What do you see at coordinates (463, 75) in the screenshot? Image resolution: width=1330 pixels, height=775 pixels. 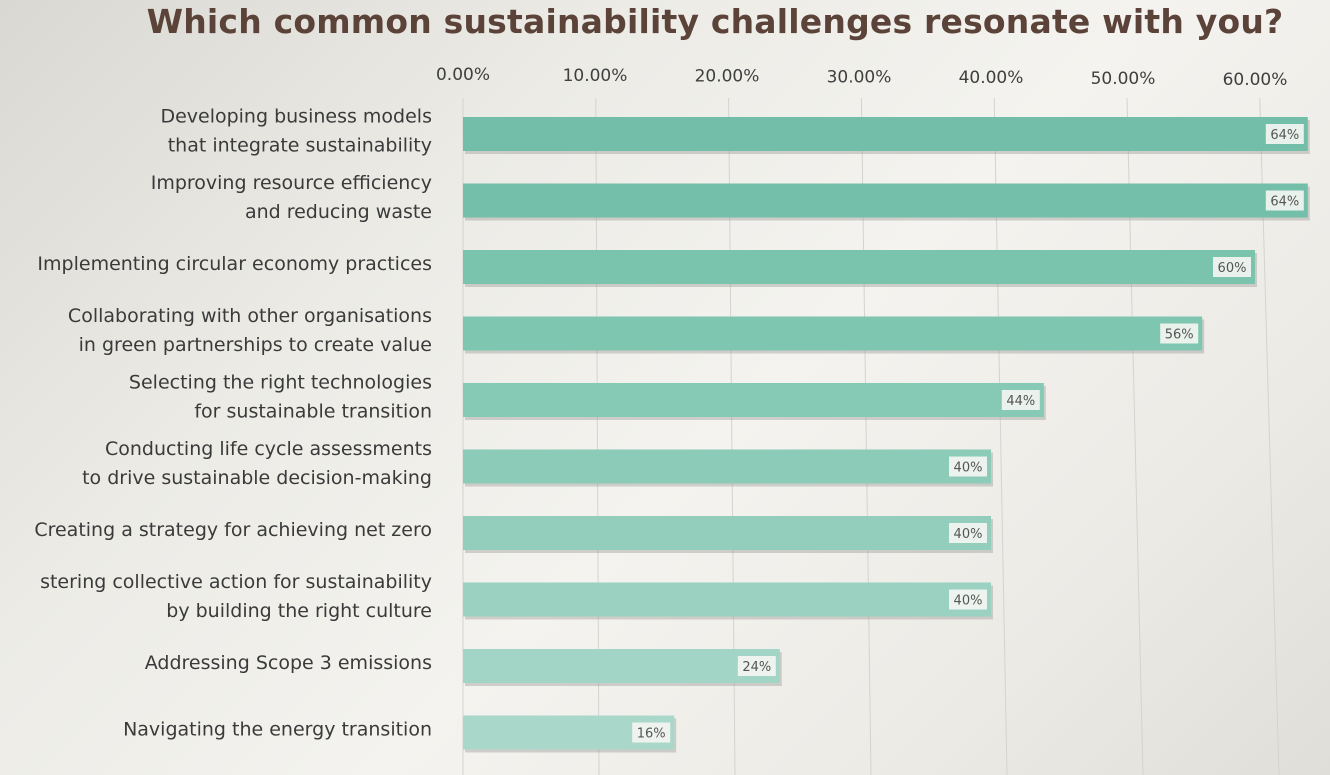 I see `x-tick-label: 0.00%` at bounding box center [463, 75].